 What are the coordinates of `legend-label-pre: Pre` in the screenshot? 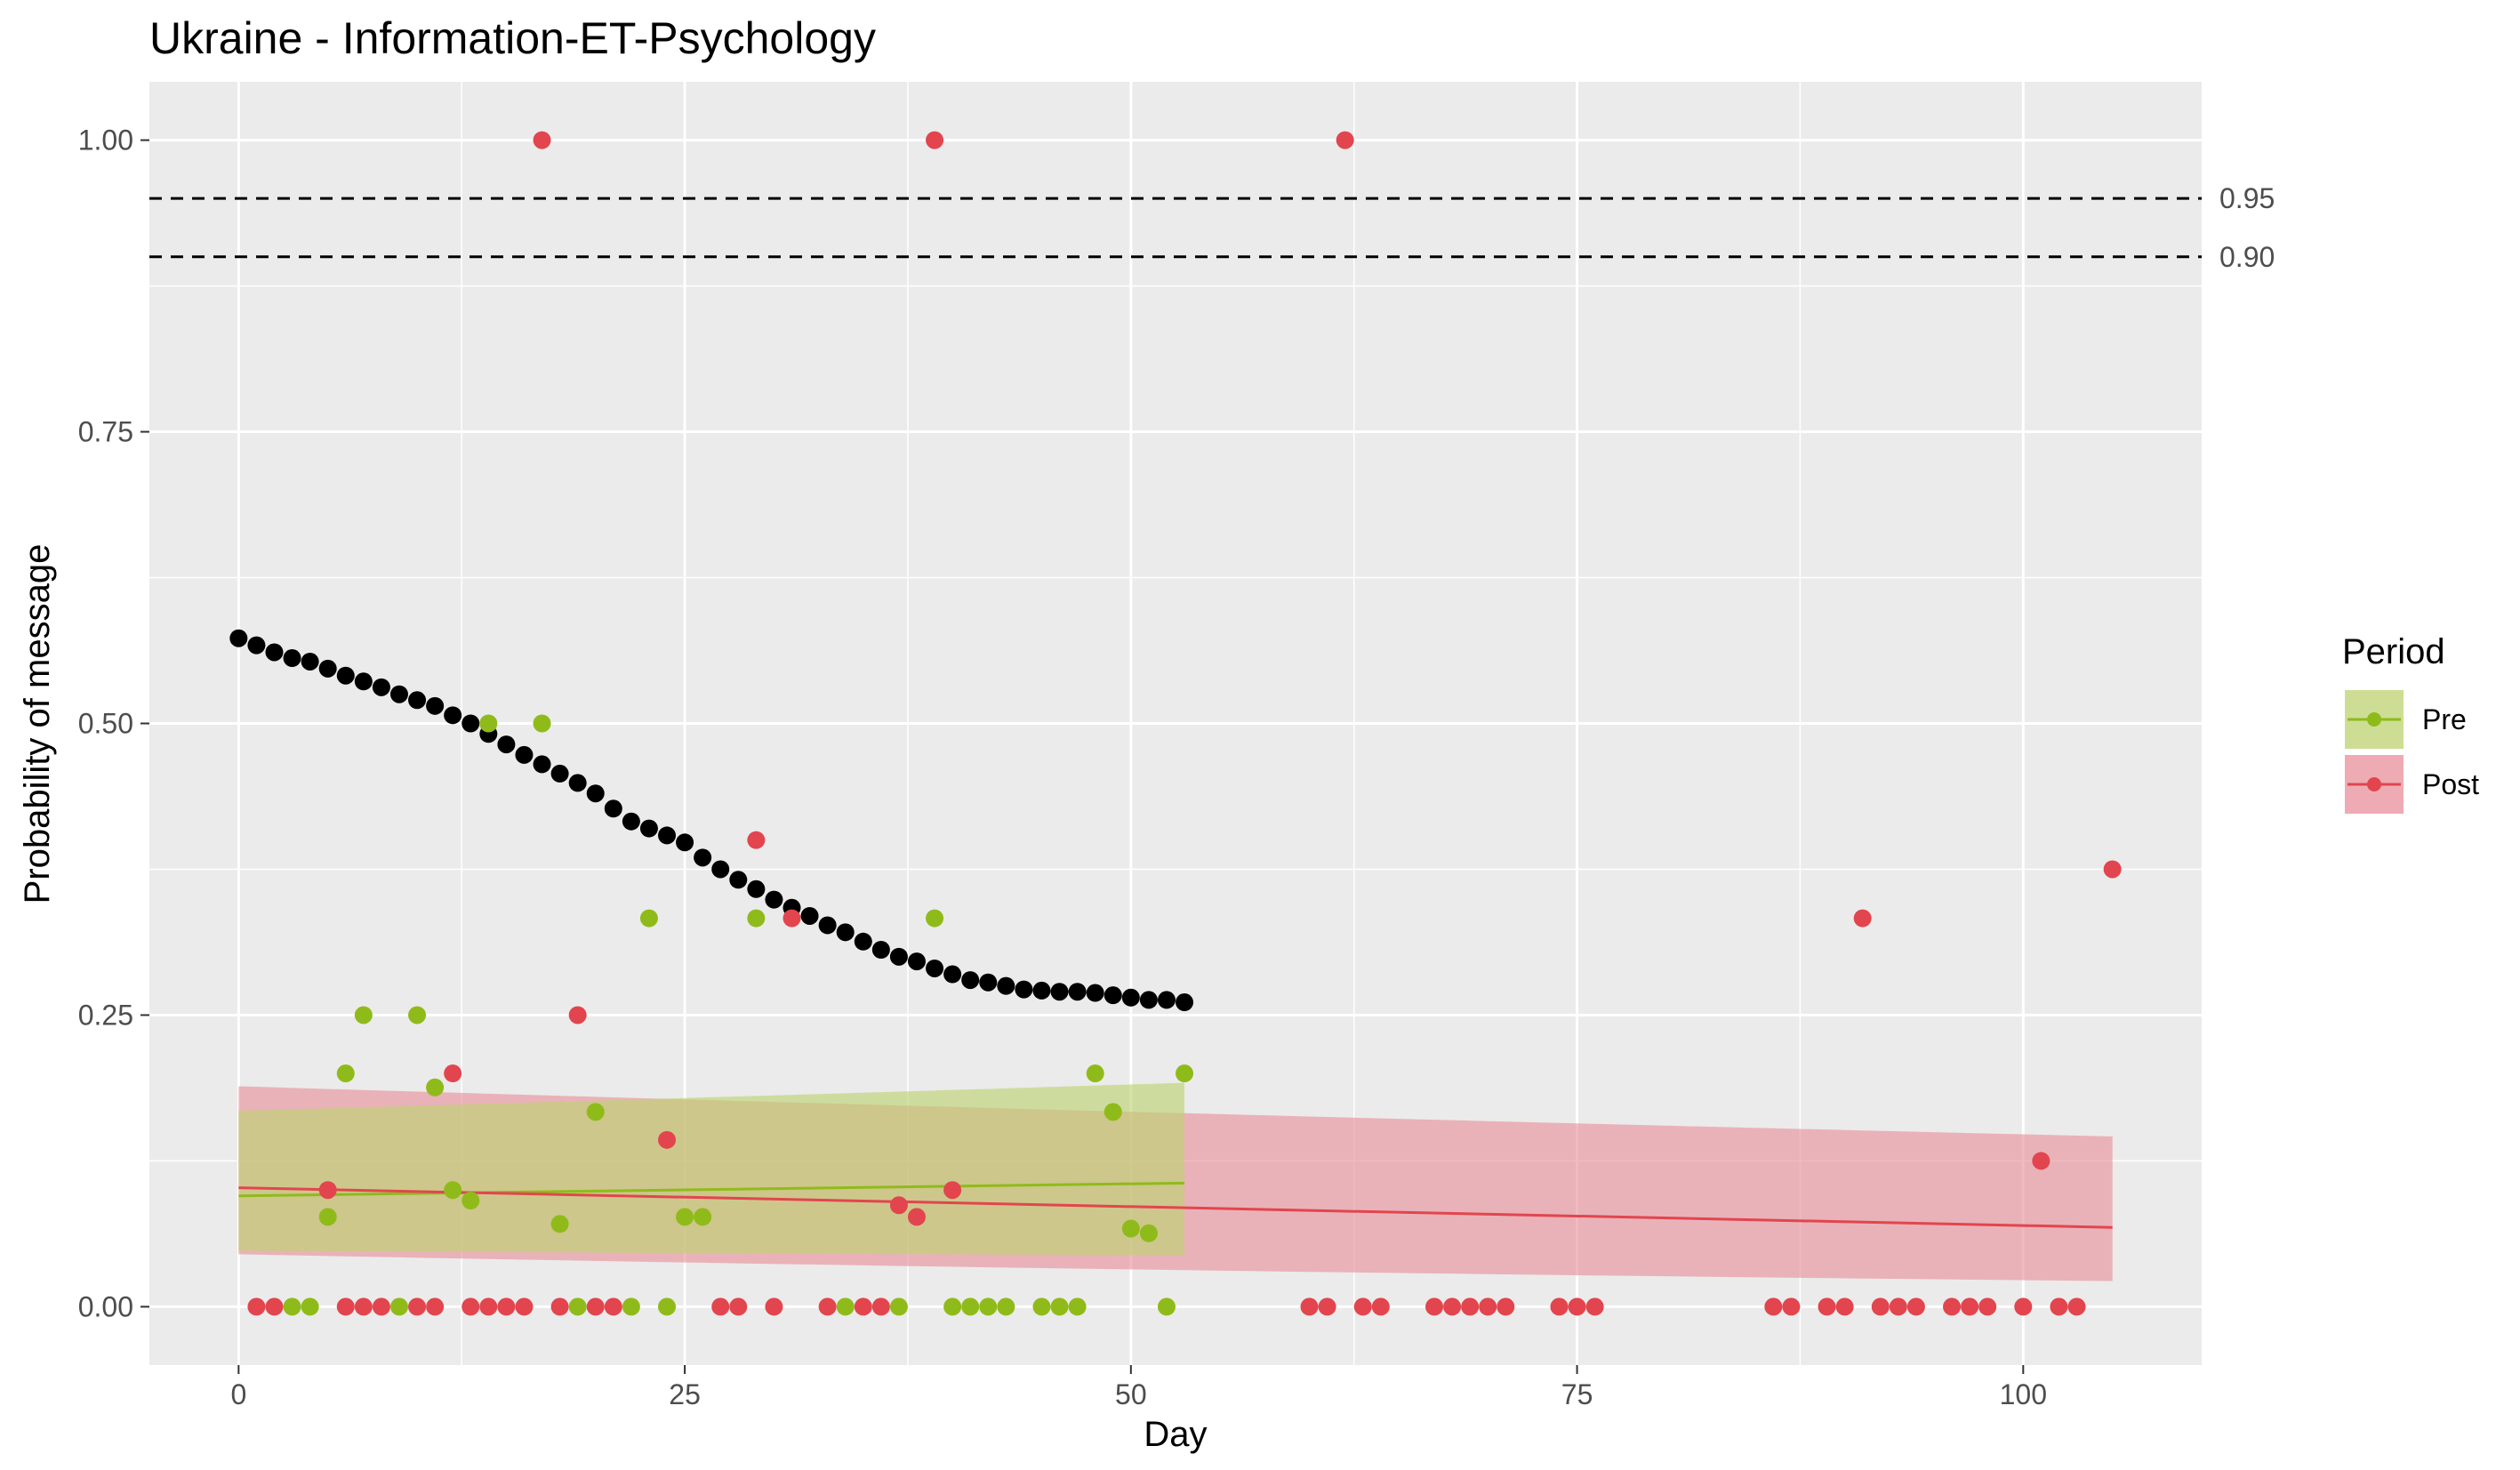 It's located at (2444, 719).